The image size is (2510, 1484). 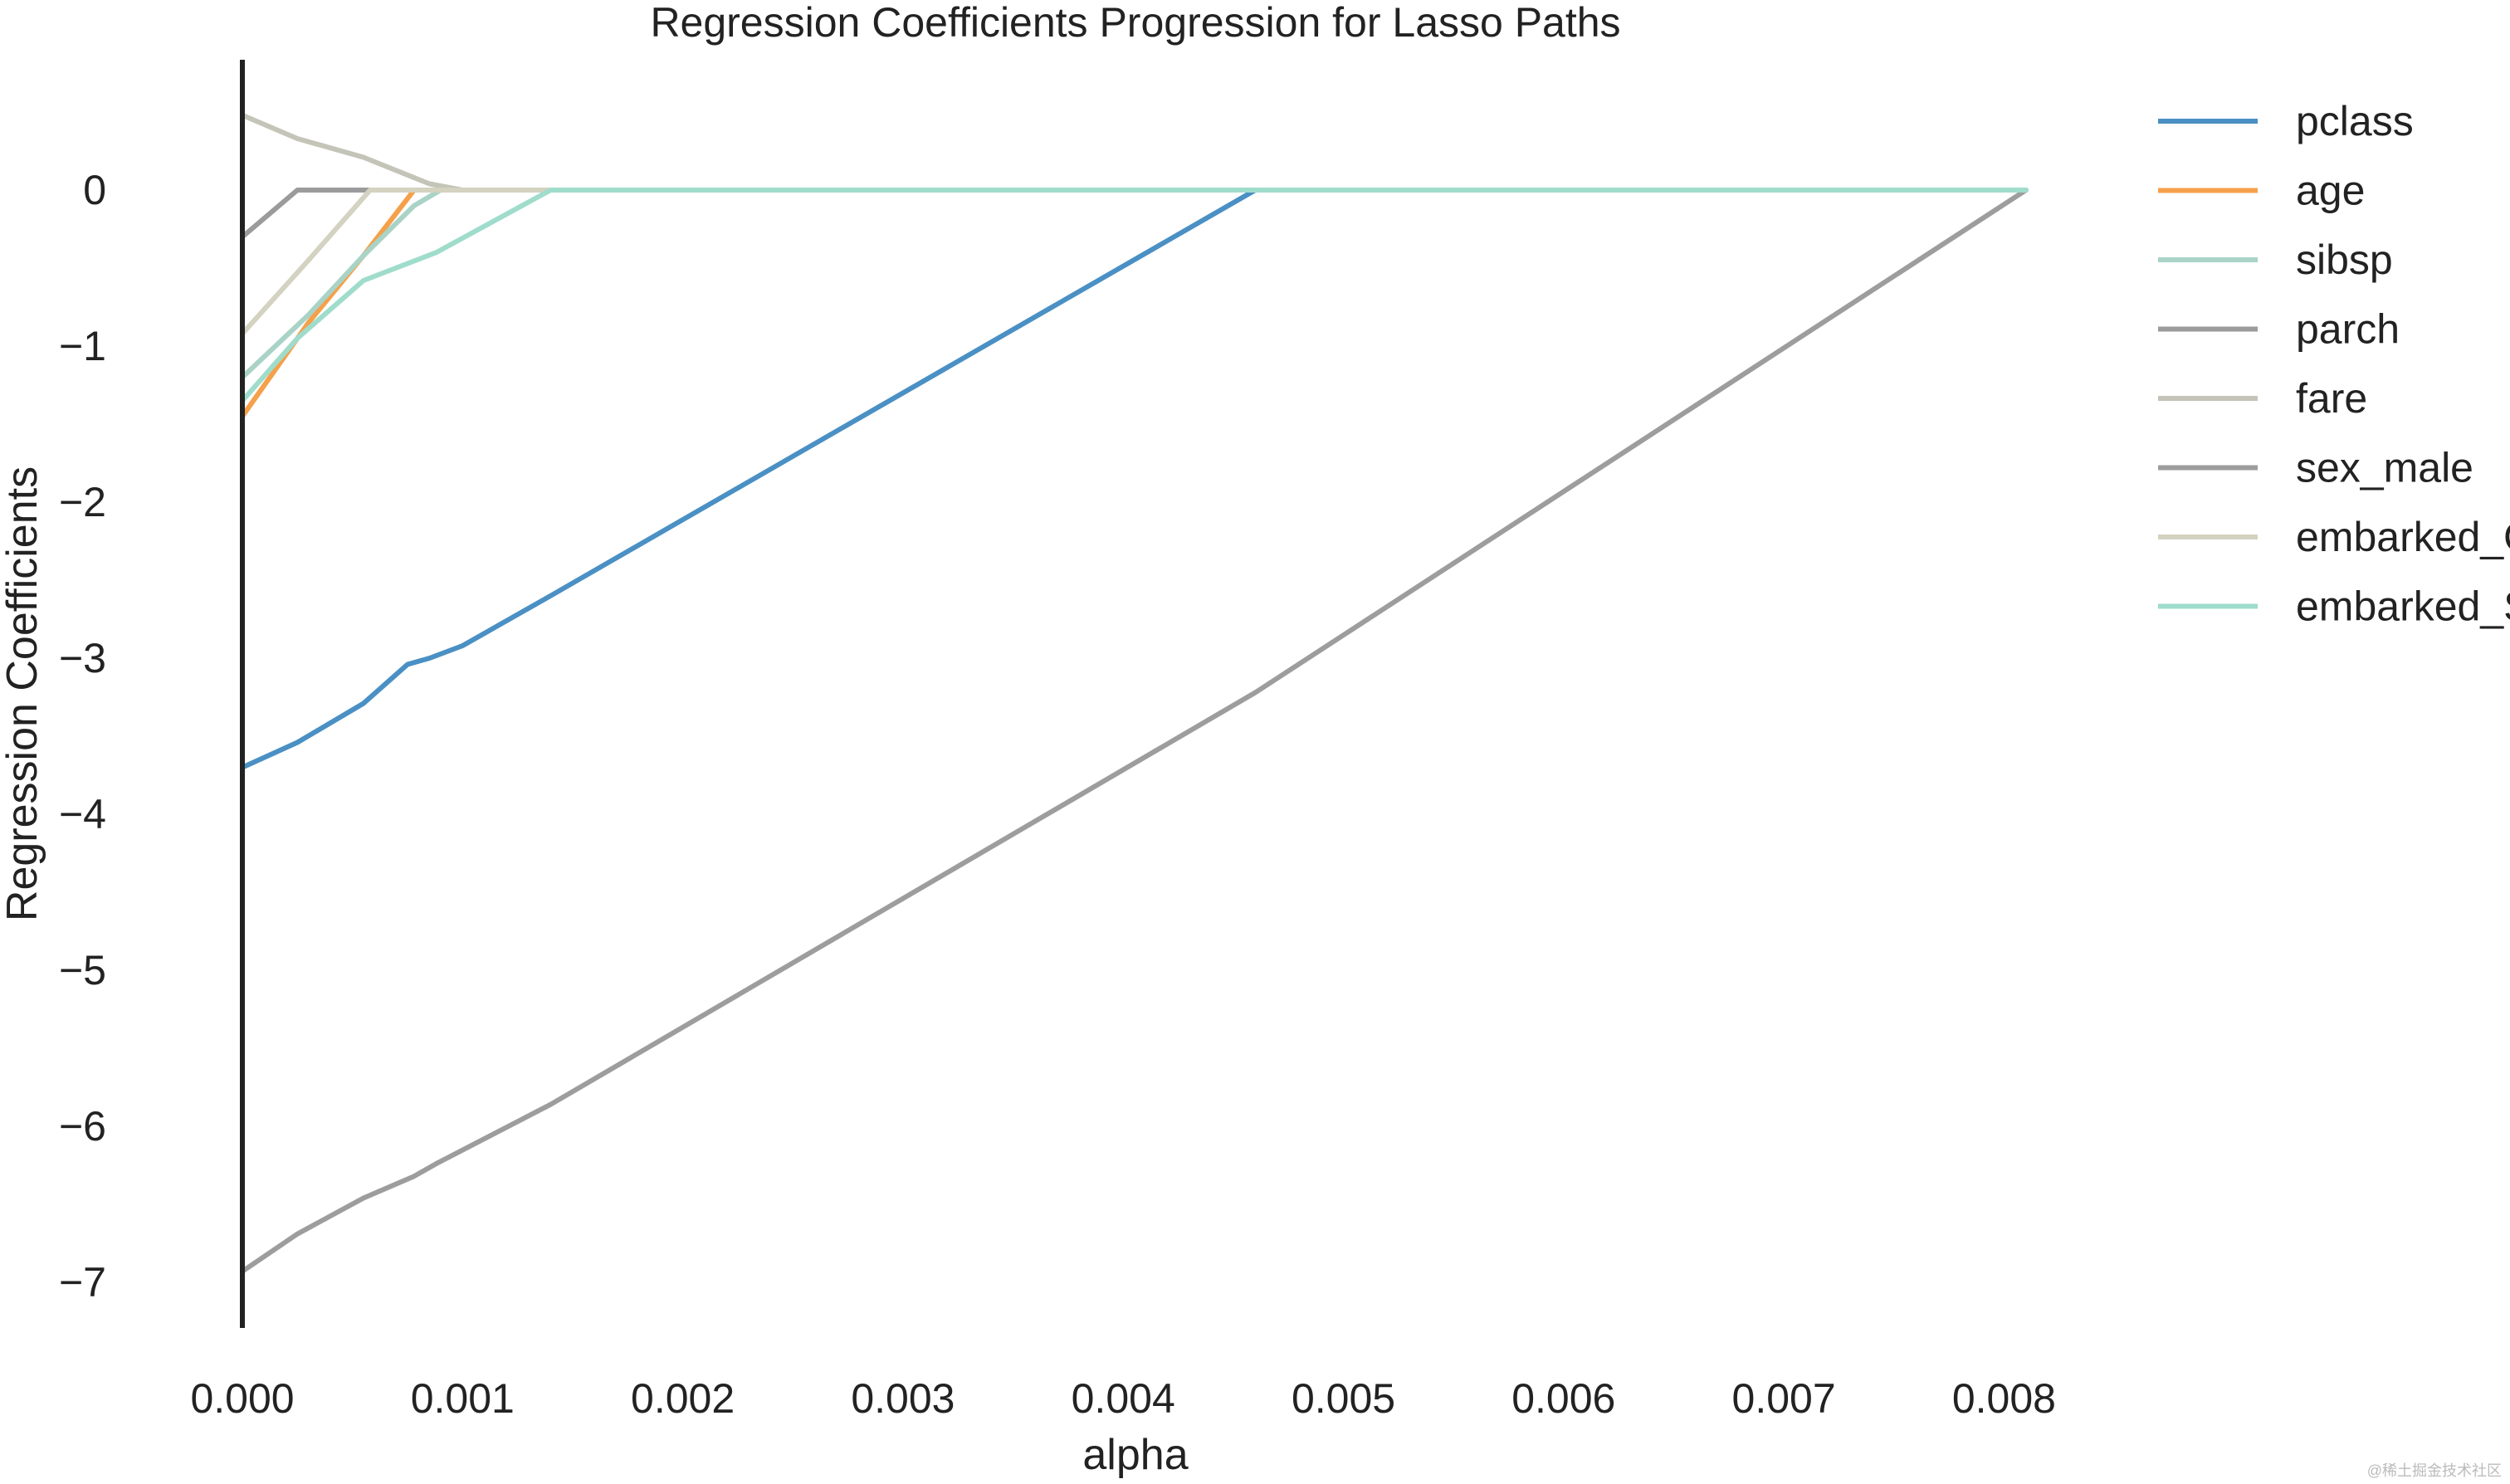 I want to click on x-tick-label: 0.004, so click(x=1123, y=1398).